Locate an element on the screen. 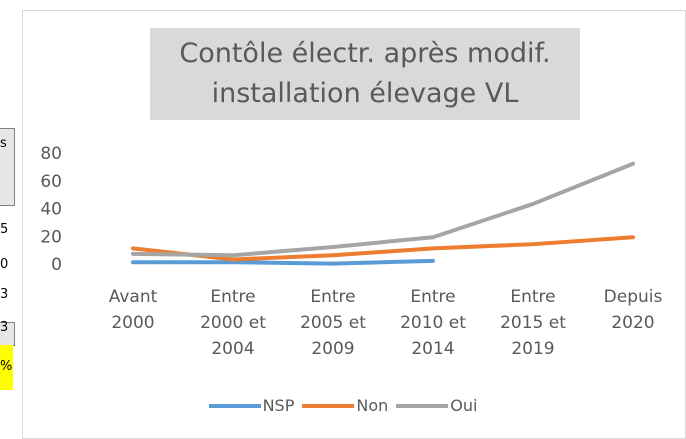 This screenshot has height=439, width=686. y-tick-label: 60 is located at coordinates (51, 182).